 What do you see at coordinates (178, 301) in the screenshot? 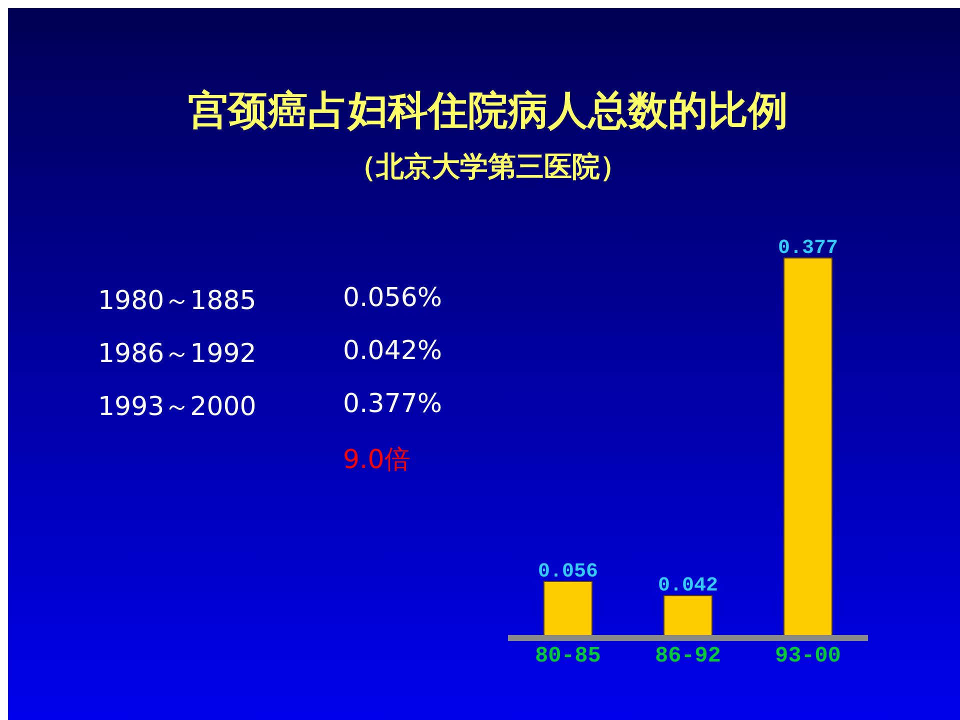
I see `text: 1980～1885` at bounding box center [178, 301].